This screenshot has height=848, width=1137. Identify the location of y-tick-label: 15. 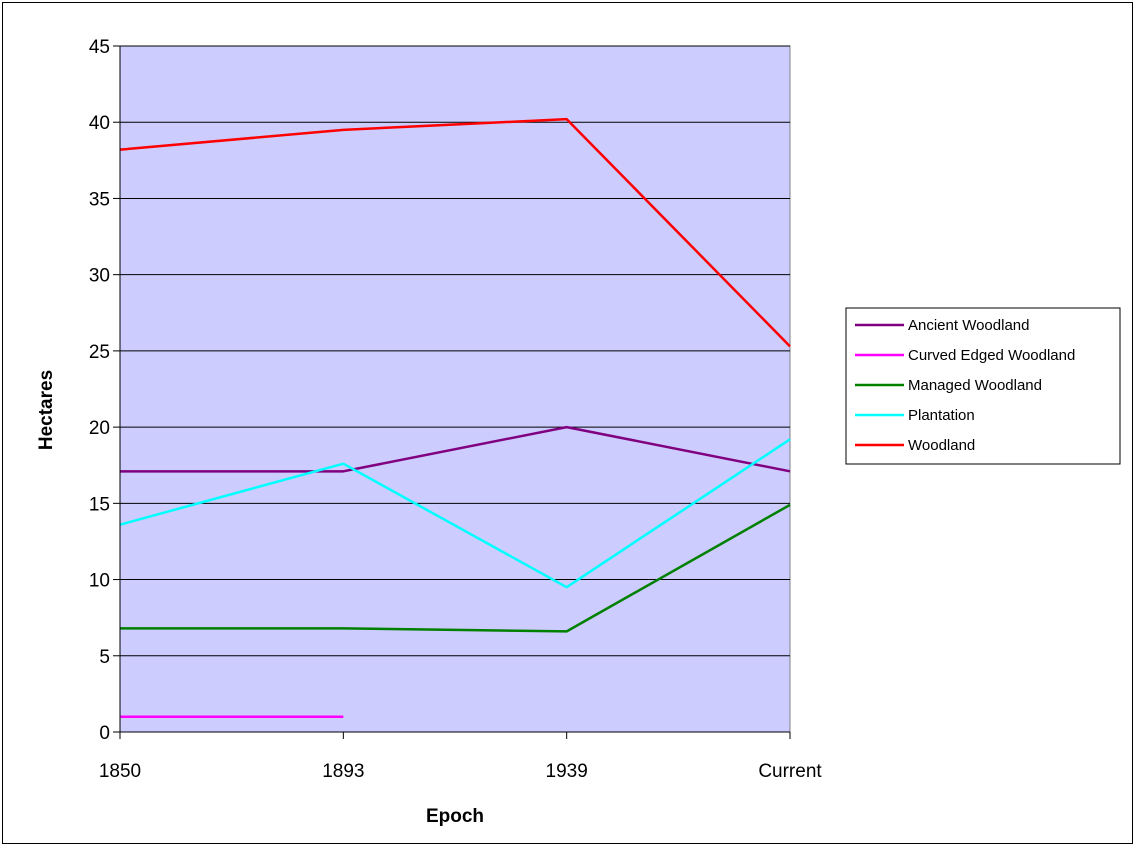
(99, 504).